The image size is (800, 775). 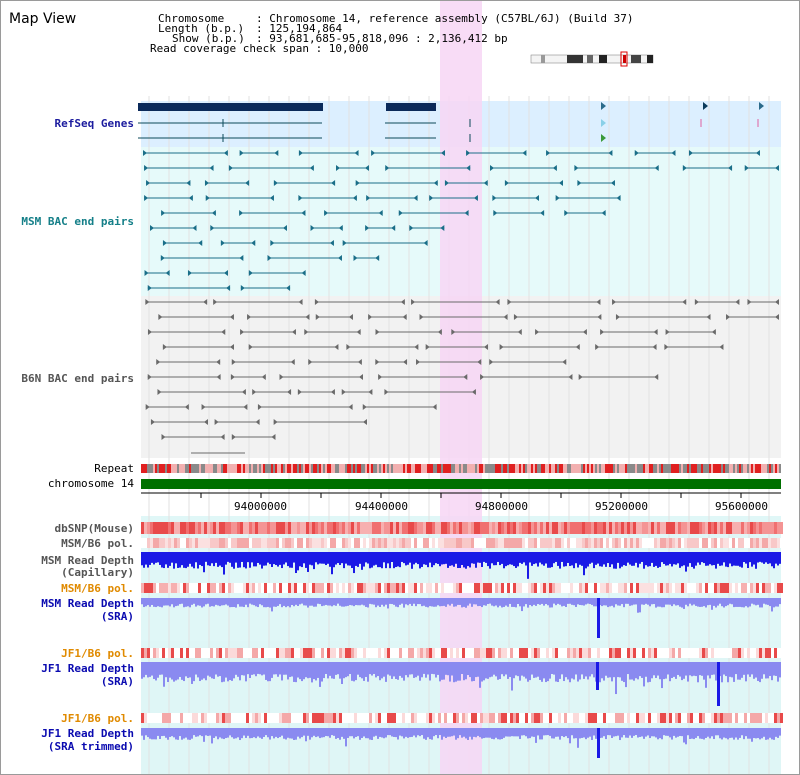 What do you see at coordinates (117, 681) in the screenshot?
I see `track-label-jf1-depth-sra-line2: (SRA)` at bounding box center [117, 681].